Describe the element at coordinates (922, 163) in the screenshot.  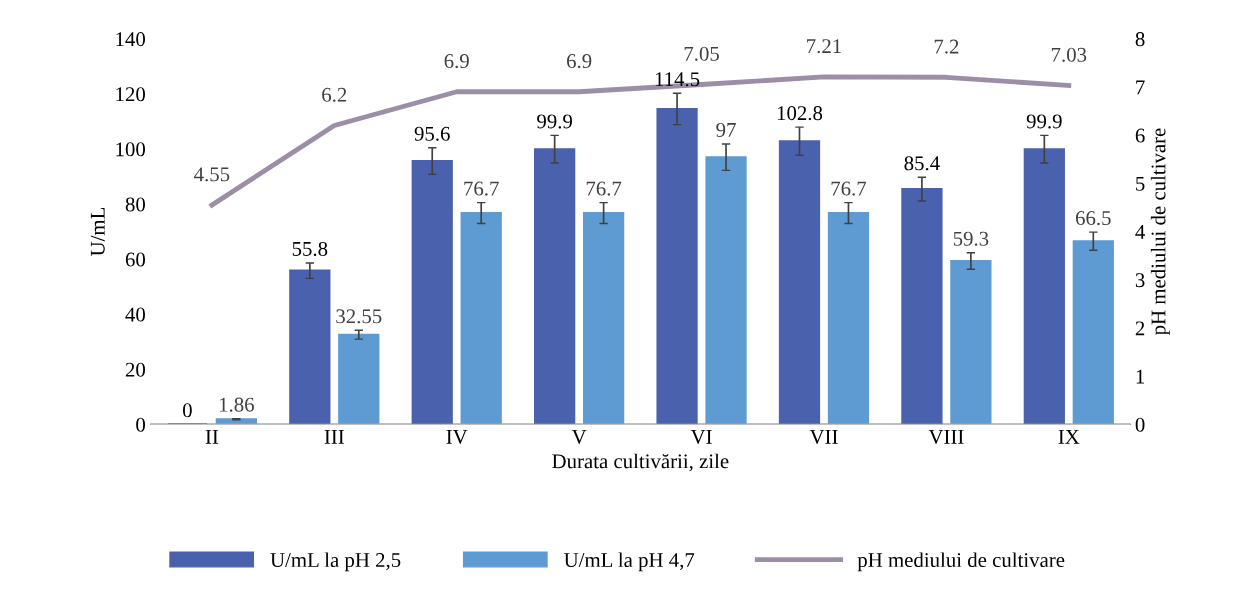
I see `data-label: 85.4` at that location.